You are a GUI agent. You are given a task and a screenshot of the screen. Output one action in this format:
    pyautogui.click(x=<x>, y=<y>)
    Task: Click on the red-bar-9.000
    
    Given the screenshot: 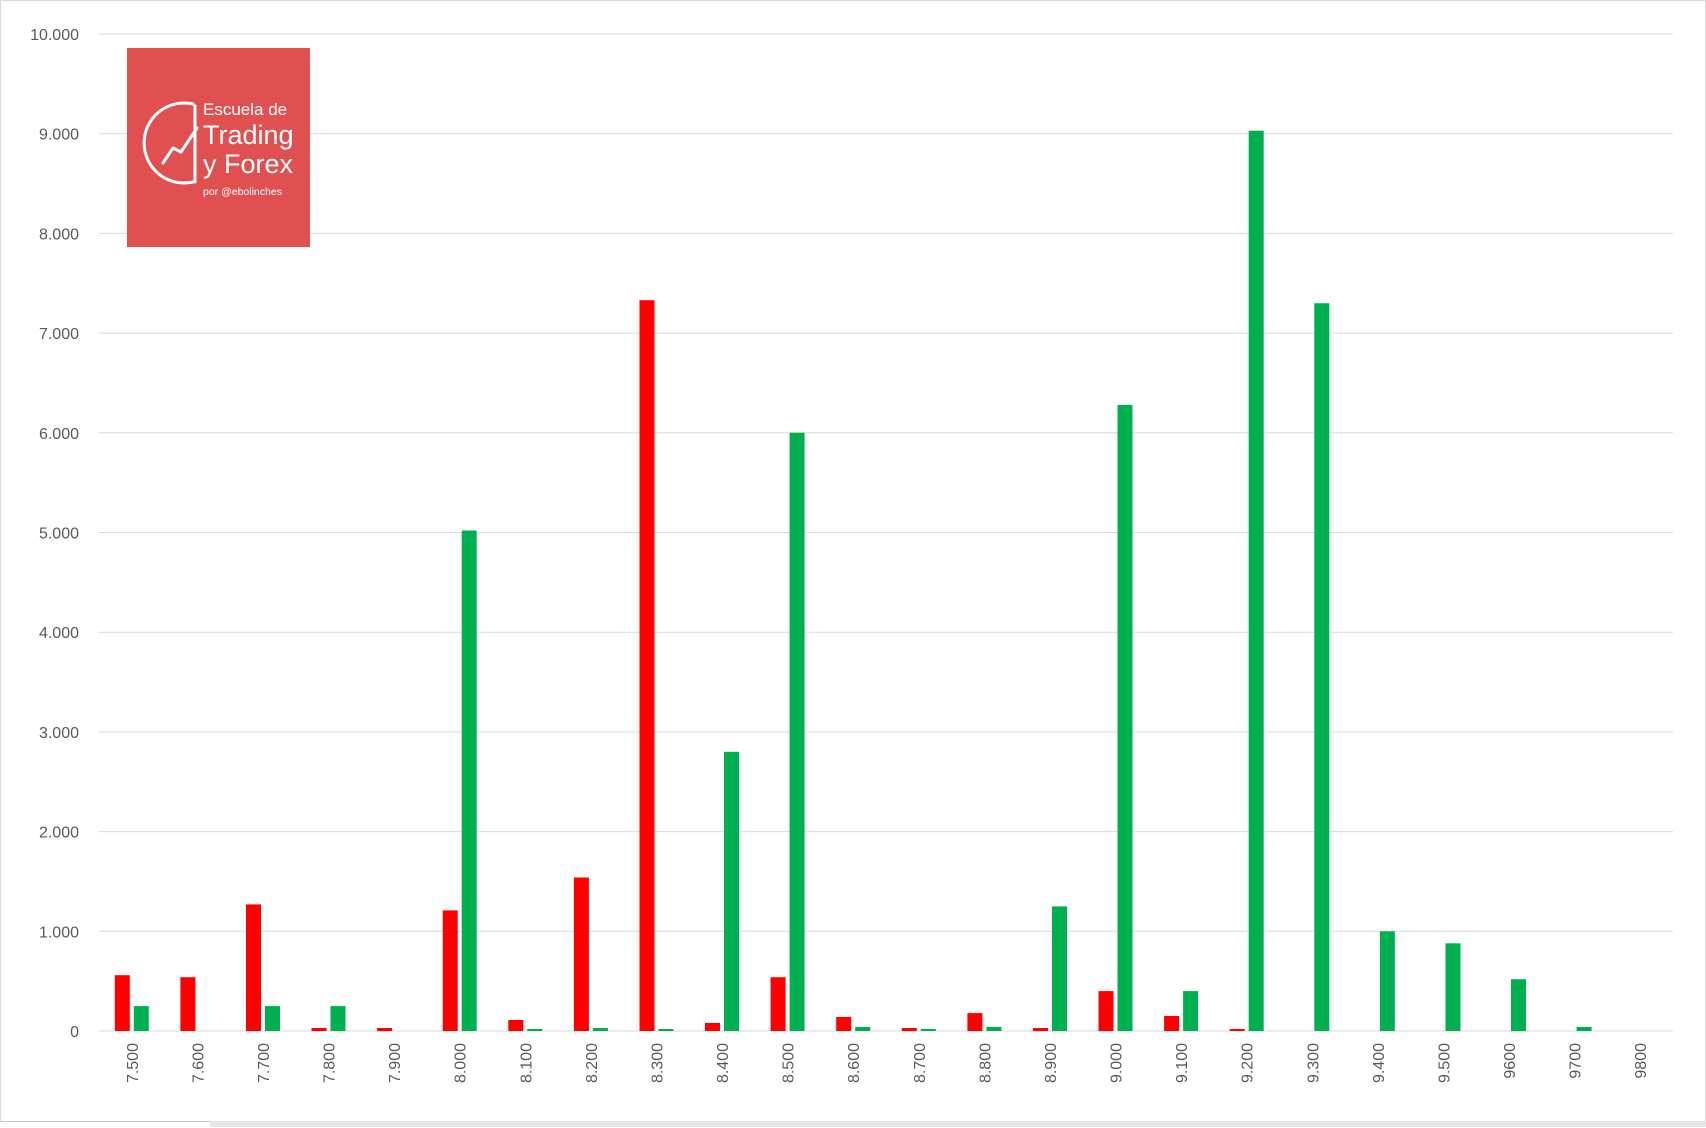 What is the action you would take?
    pyautogui.click(x=1106, y=1011)
    